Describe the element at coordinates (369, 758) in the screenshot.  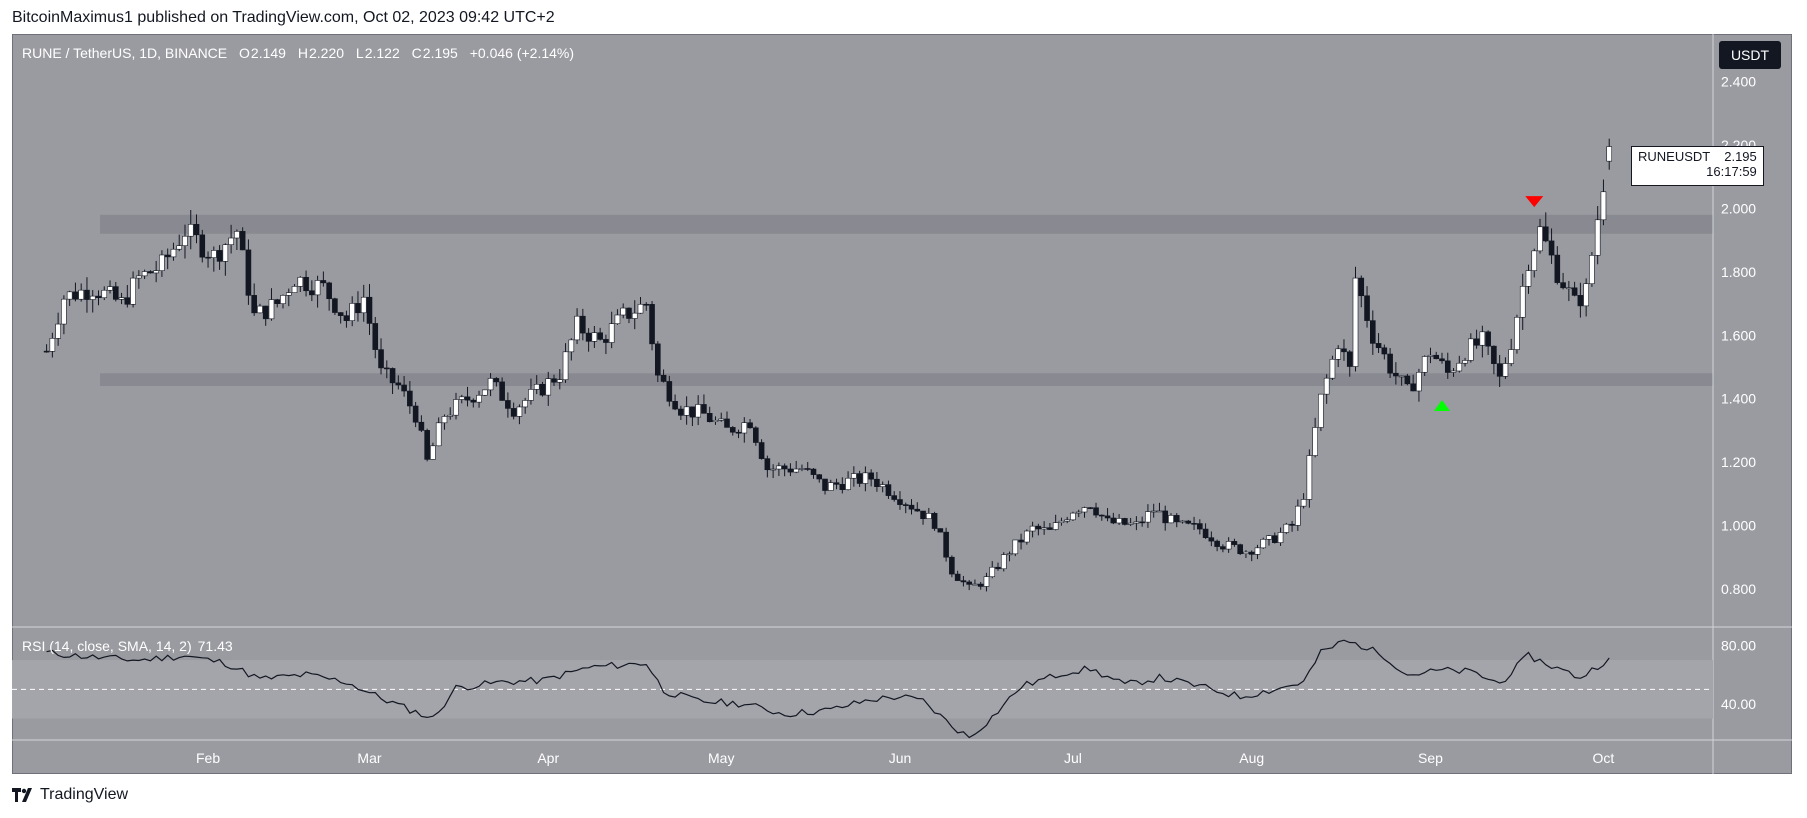
I see `time-tick-label: Mar` at that location.